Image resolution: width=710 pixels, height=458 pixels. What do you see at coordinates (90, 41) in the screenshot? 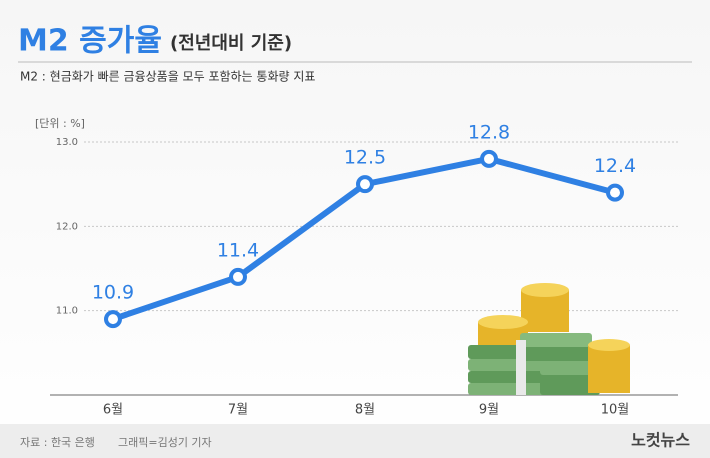
I see `chart-title: M2 증가율` at bounding box center [90, 41].